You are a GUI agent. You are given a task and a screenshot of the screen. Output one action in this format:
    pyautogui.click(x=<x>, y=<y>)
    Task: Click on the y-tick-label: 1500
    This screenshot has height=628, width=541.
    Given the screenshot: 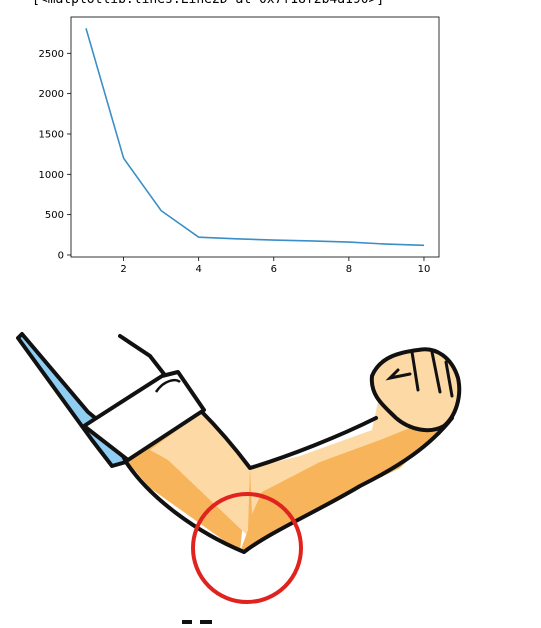 What is the action you would take?
    pyautogui.click(x=51, y=134)
    